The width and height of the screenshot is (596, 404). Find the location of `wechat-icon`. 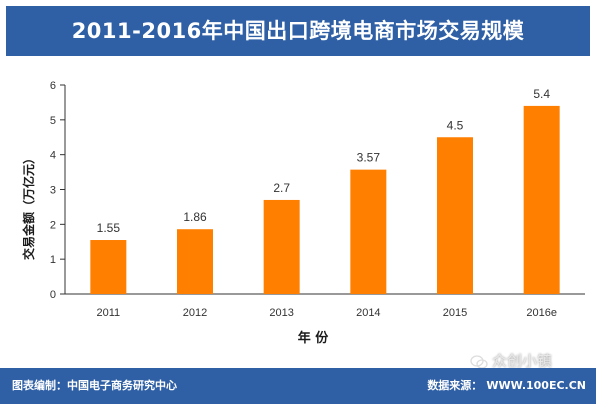

wechat-icon is located at coordinates (479, 361).